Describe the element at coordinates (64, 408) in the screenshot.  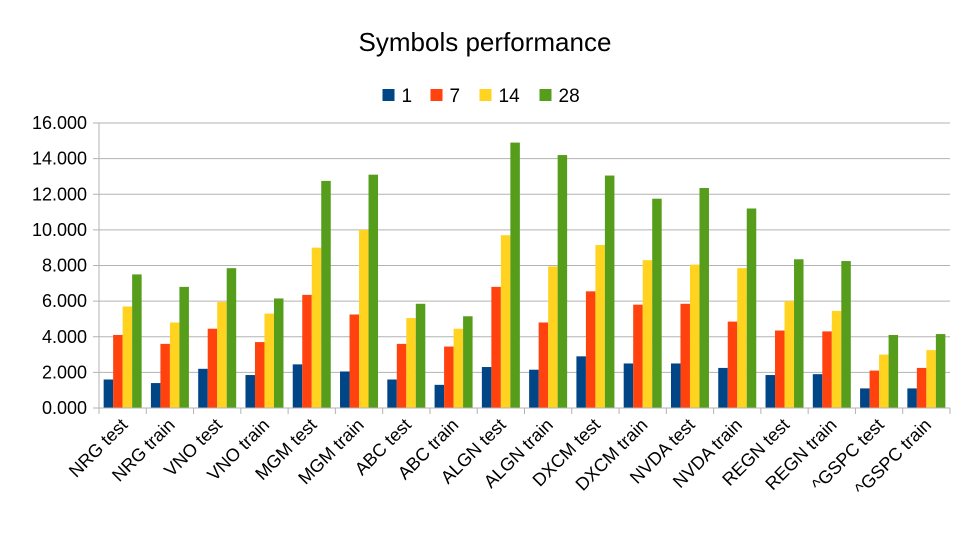
I see `y-tick-label: 0.000` at that location.